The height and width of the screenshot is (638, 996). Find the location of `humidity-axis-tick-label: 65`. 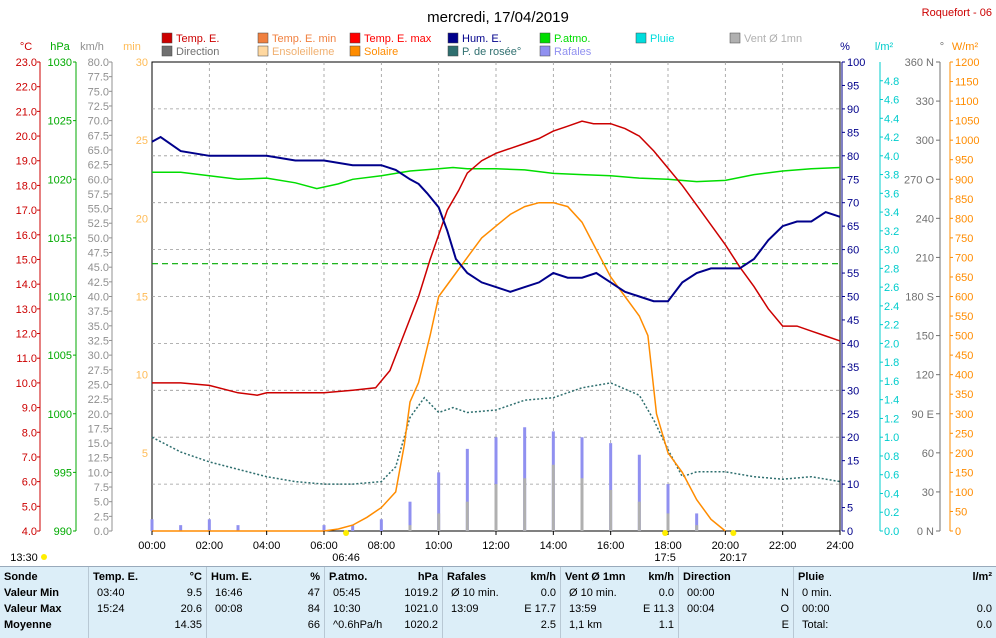

humidity-axis-tick-label: 65 is located at coordinates (853, 227).